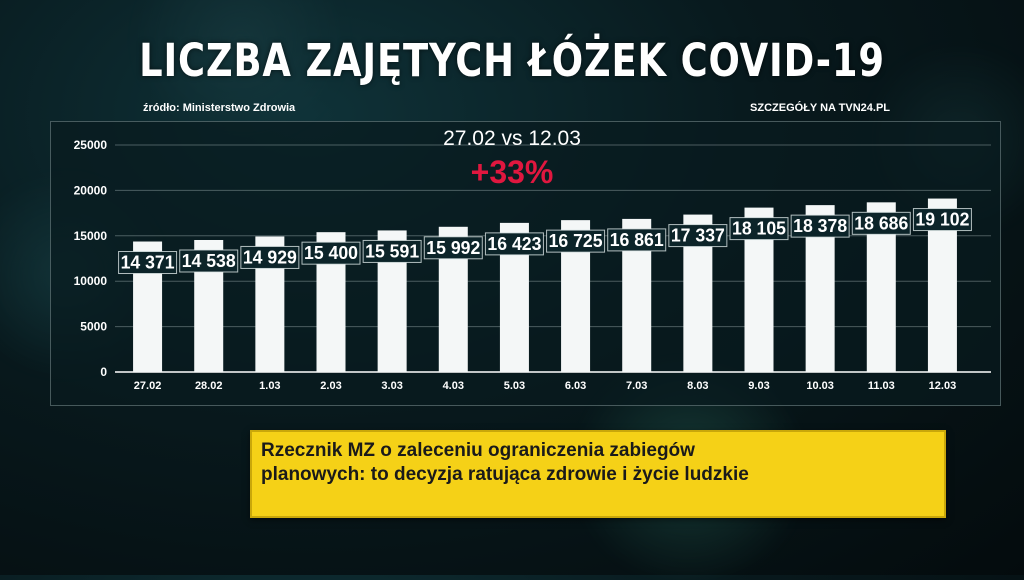 This screenshot has width=1024, height=580. I want to click on details-link: SZCZEGÓŁY NA TVN24.PL, so click(820, 108).